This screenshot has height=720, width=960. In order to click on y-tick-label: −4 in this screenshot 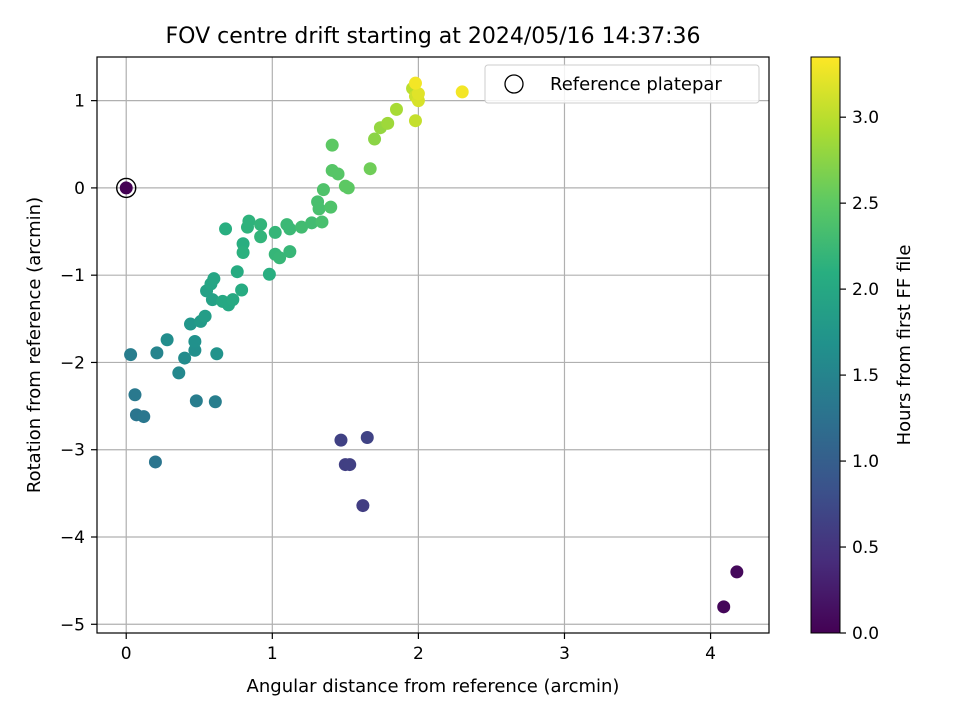, I will do `click(72, 538)`.